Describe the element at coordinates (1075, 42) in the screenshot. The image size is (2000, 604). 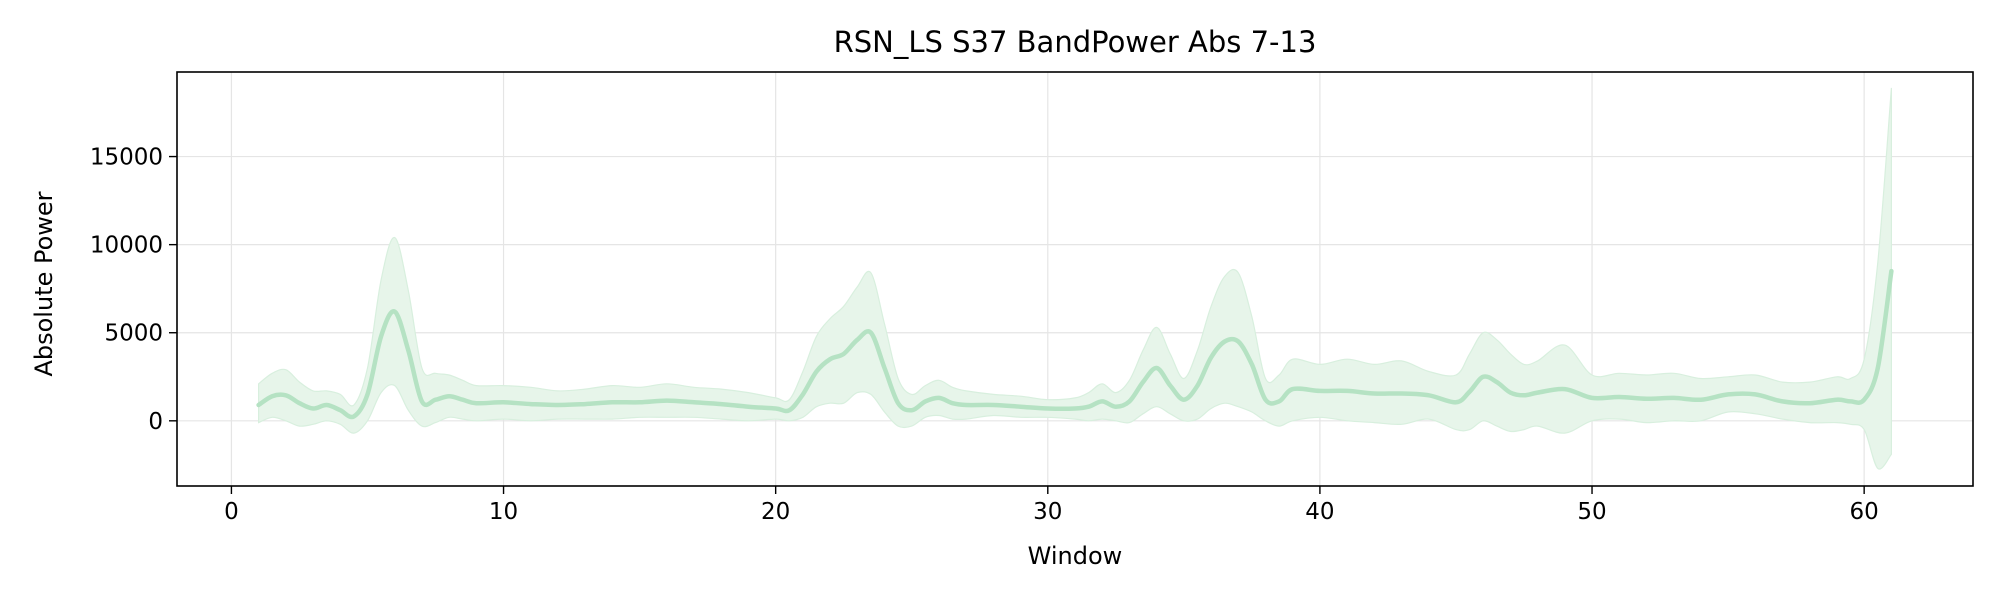
I see `chart-title: RSN_LS S37 BandPower Abs 7-13` at that location.